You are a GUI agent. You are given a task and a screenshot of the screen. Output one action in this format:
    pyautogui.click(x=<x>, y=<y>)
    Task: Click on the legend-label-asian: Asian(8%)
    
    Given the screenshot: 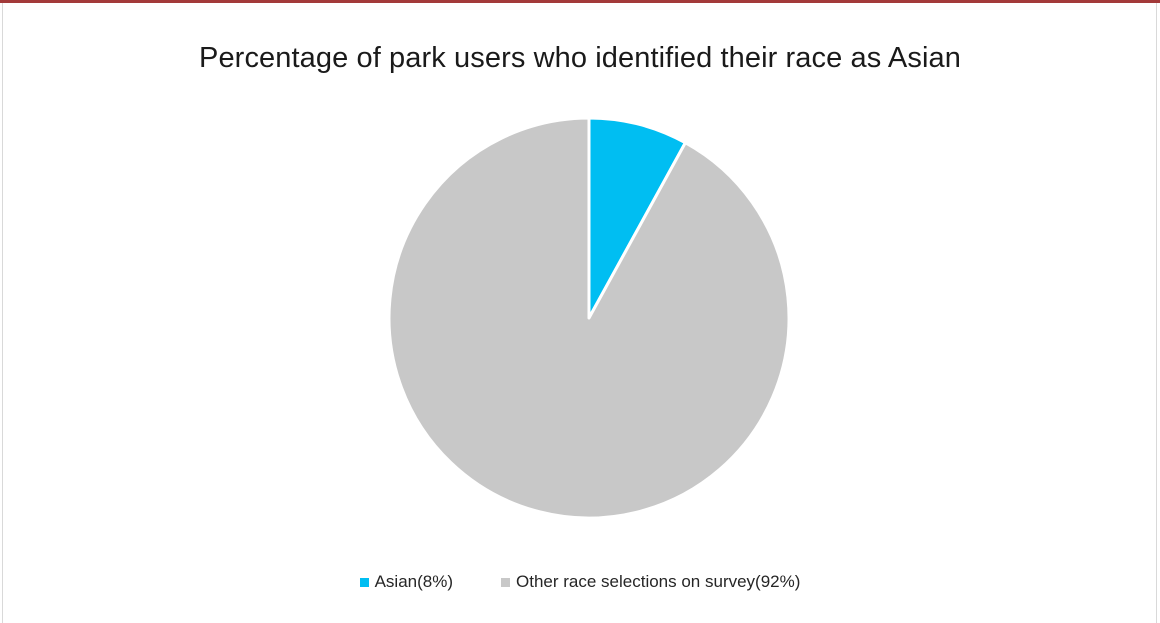 What is the action you would take?
    pyautogui.click(x=413, y=581)
    